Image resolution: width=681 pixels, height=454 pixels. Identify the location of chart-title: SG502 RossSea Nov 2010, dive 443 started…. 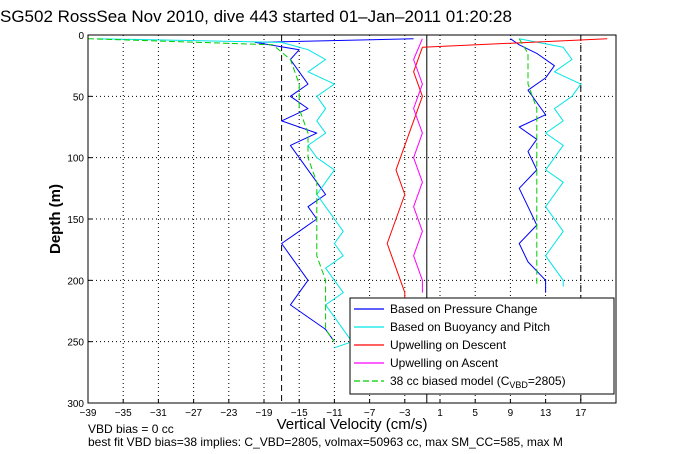
(256, 16).